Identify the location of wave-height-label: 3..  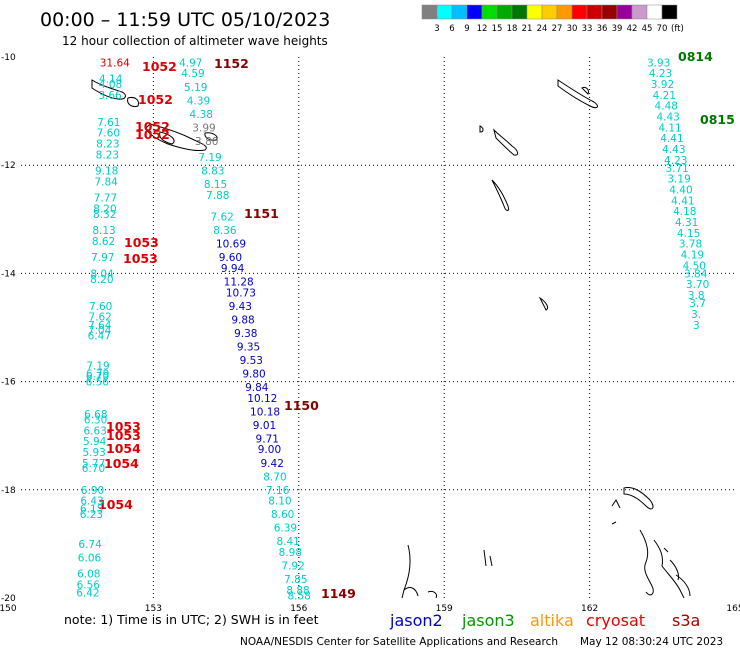
(696, 315).